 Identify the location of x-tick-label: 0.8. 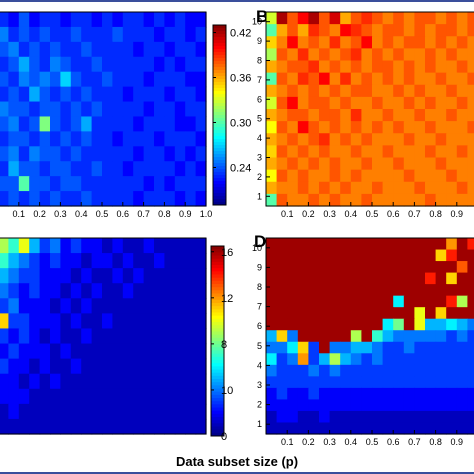
(164, 214).